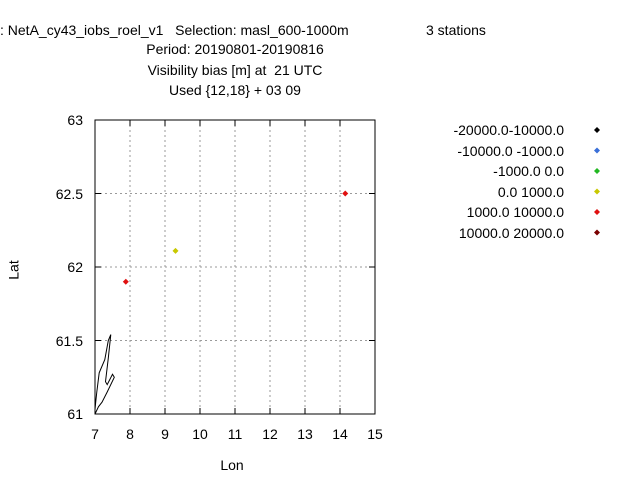  Describe the element at coordinates (340, 434) in the screenshot. I see `x-tick-label: 14` at that location.